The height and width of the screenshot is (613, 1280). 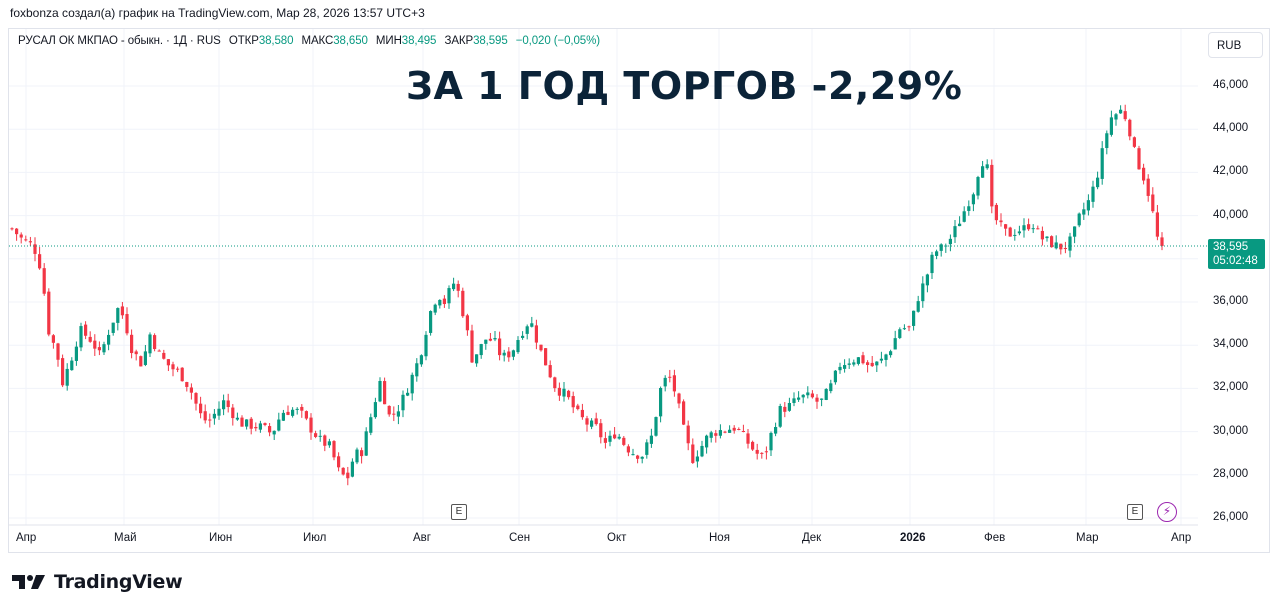 What do you see at coordinates (243, 41) in the screenshot?
I see `open-label: ОТКР` at bounding box center [243, 41].